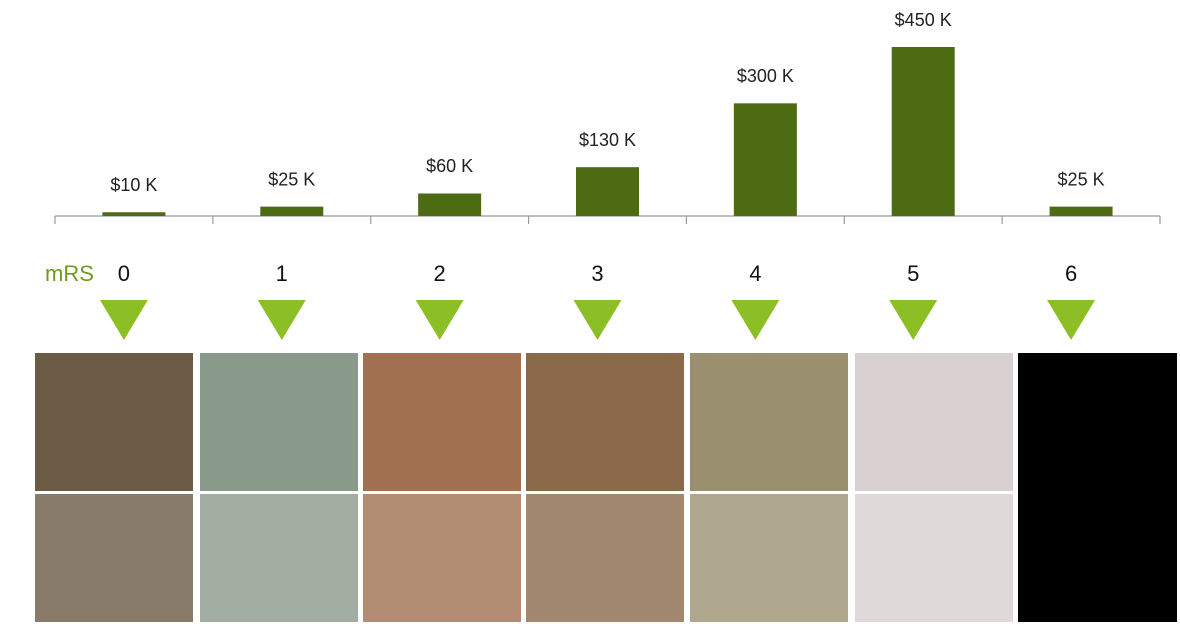 This screenshot has height=624, width=1180. I want to click on x-tick-label: 0, so click(124, 273).